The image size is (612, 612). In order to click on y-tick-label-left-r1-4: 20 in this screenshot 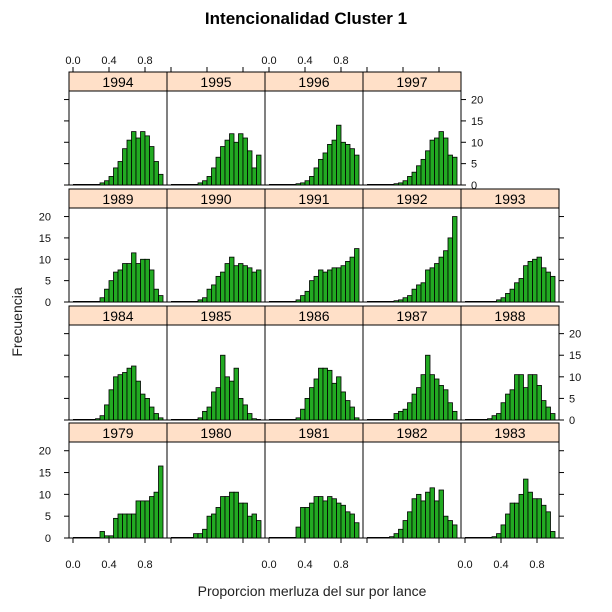, I will do `click(45, 218)`.